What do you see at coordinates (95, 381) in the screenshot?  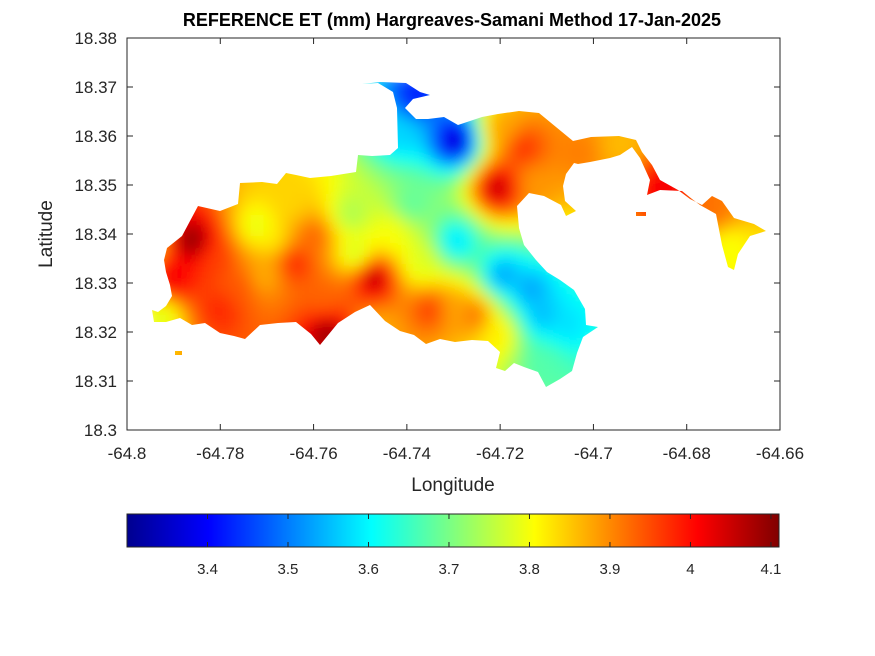 I see `y-tick-label: 18.31` at bounding box center [95, 381].